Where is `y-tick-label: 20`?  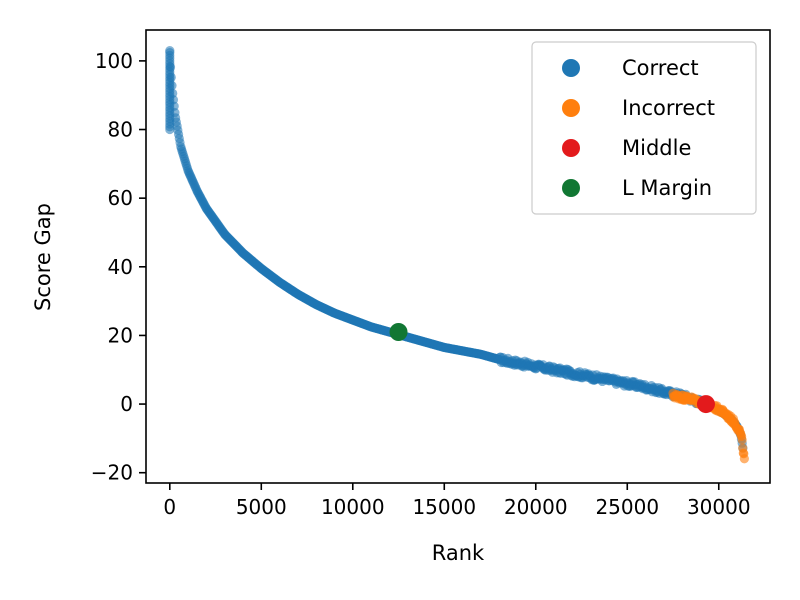
y-tick-label: 20 is located at coordinates (120, 335).